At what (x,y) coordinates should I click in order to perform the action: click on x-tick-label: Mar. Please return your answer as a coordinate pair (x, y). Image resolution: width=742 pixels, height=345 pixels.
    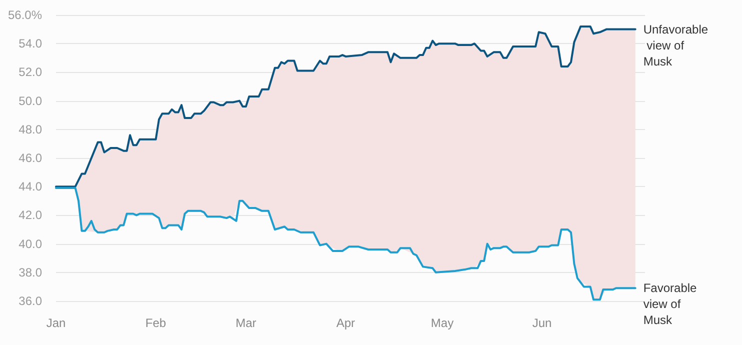
    Looking at the image, I should click on (246, 323).